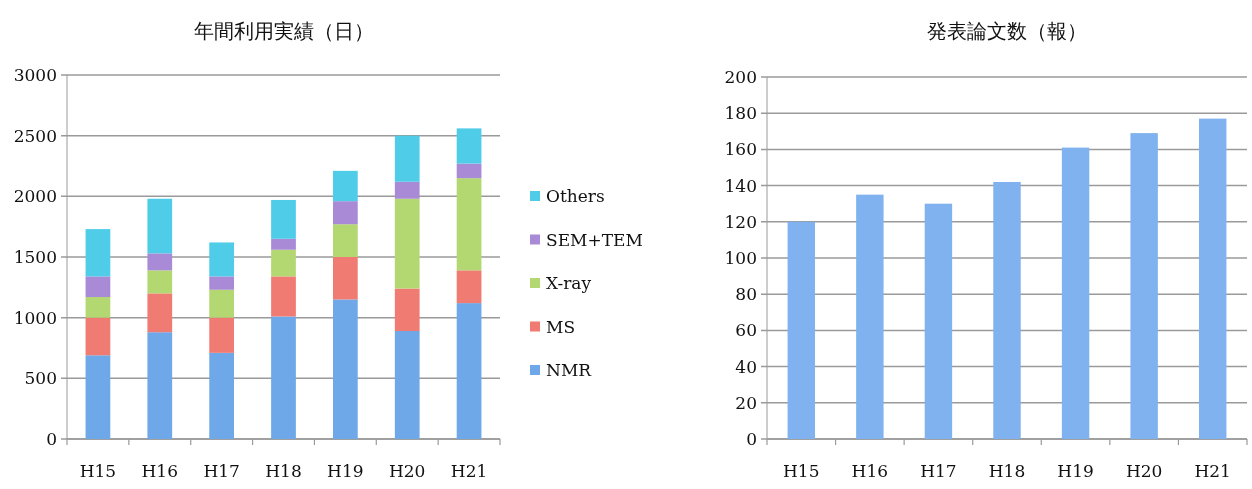 The image size is (1252, 489). Describe the element at coordinates (740, 113) in the screenshot. I see `y-tick-label: 180` at that location.